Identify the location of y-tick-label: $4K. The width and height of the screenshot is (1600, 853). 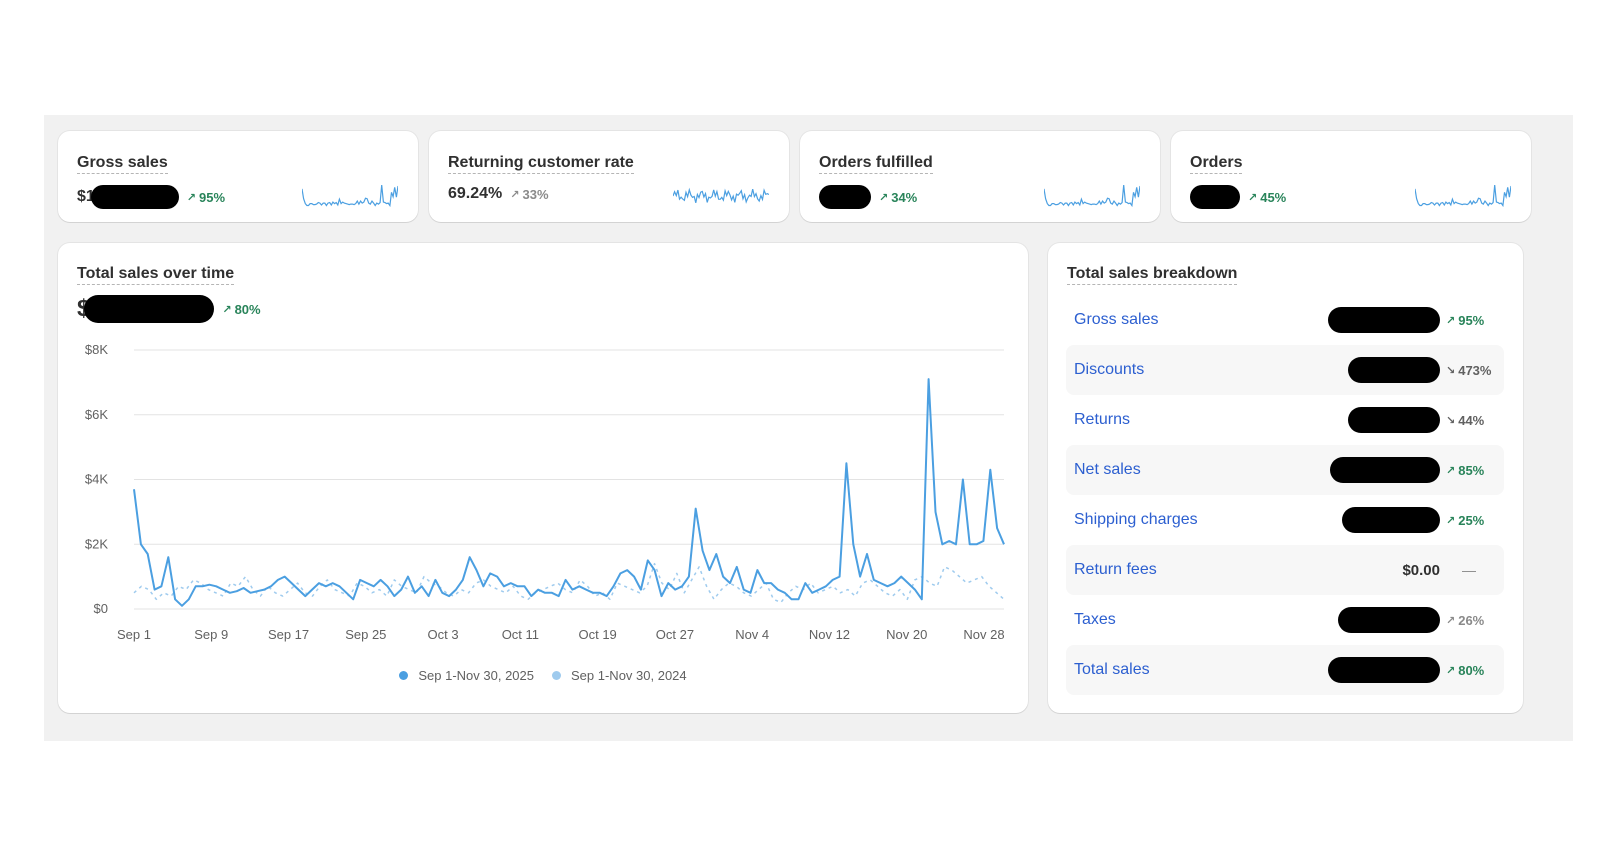
(96, 479).